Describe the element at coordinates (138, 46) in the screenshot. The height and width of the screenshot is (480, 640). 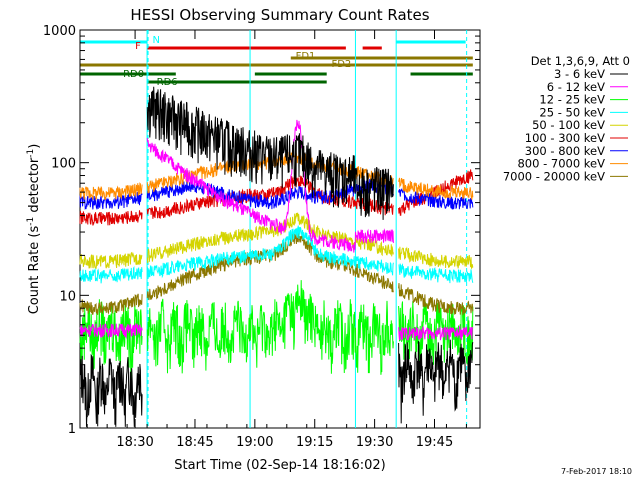
I see `flag-bar-label: F` at that location.